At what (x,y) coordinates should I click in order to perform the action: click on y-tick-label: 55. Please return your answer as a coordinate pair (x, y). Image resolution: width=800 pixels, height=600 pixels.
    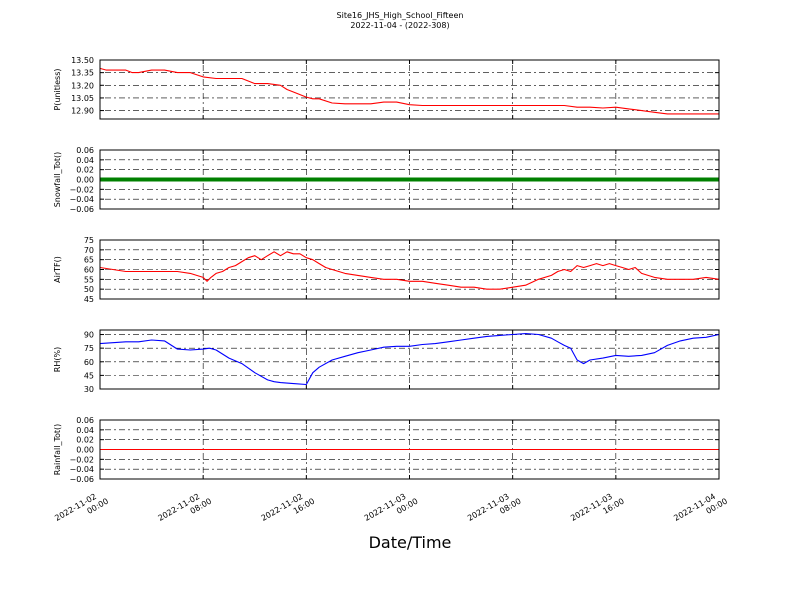
    Looking at the image, I should click on (89, 279).